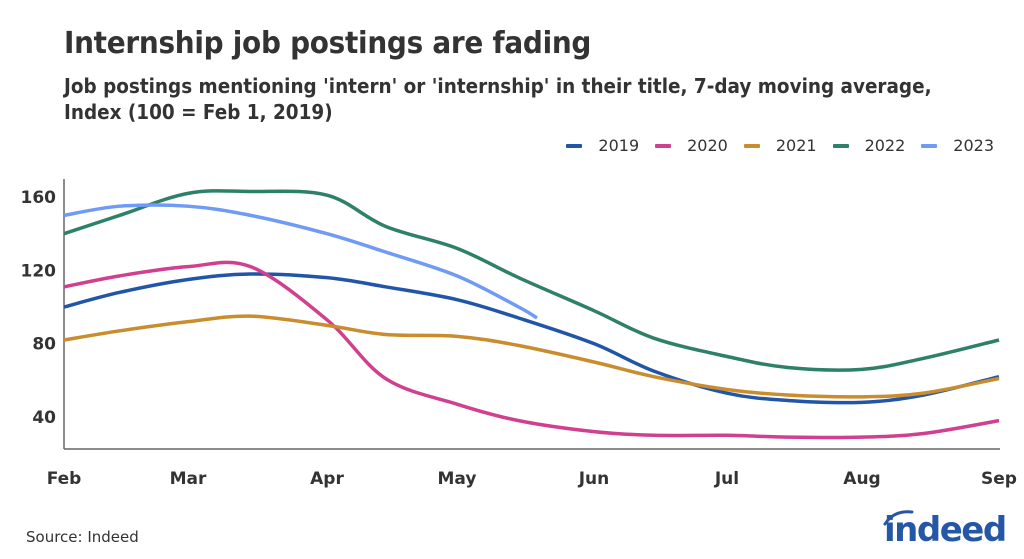  I want to click on chart-legend: 2019 2020 2021 2022 2023, so click(772, 145).